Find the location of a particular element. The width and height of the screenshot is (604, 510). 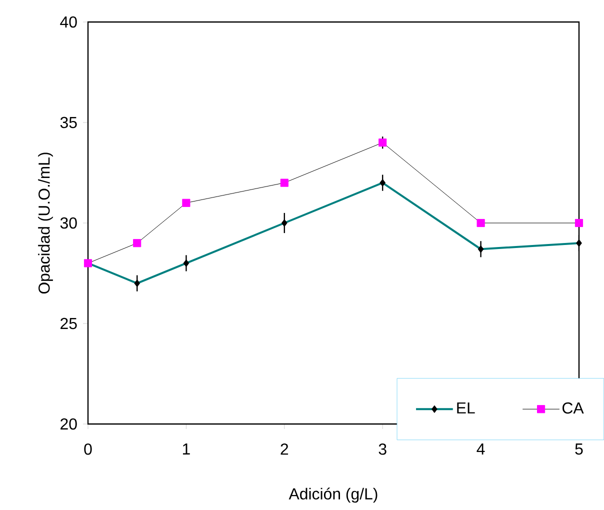

legend-label: EL is located at coordinates (466, 408).